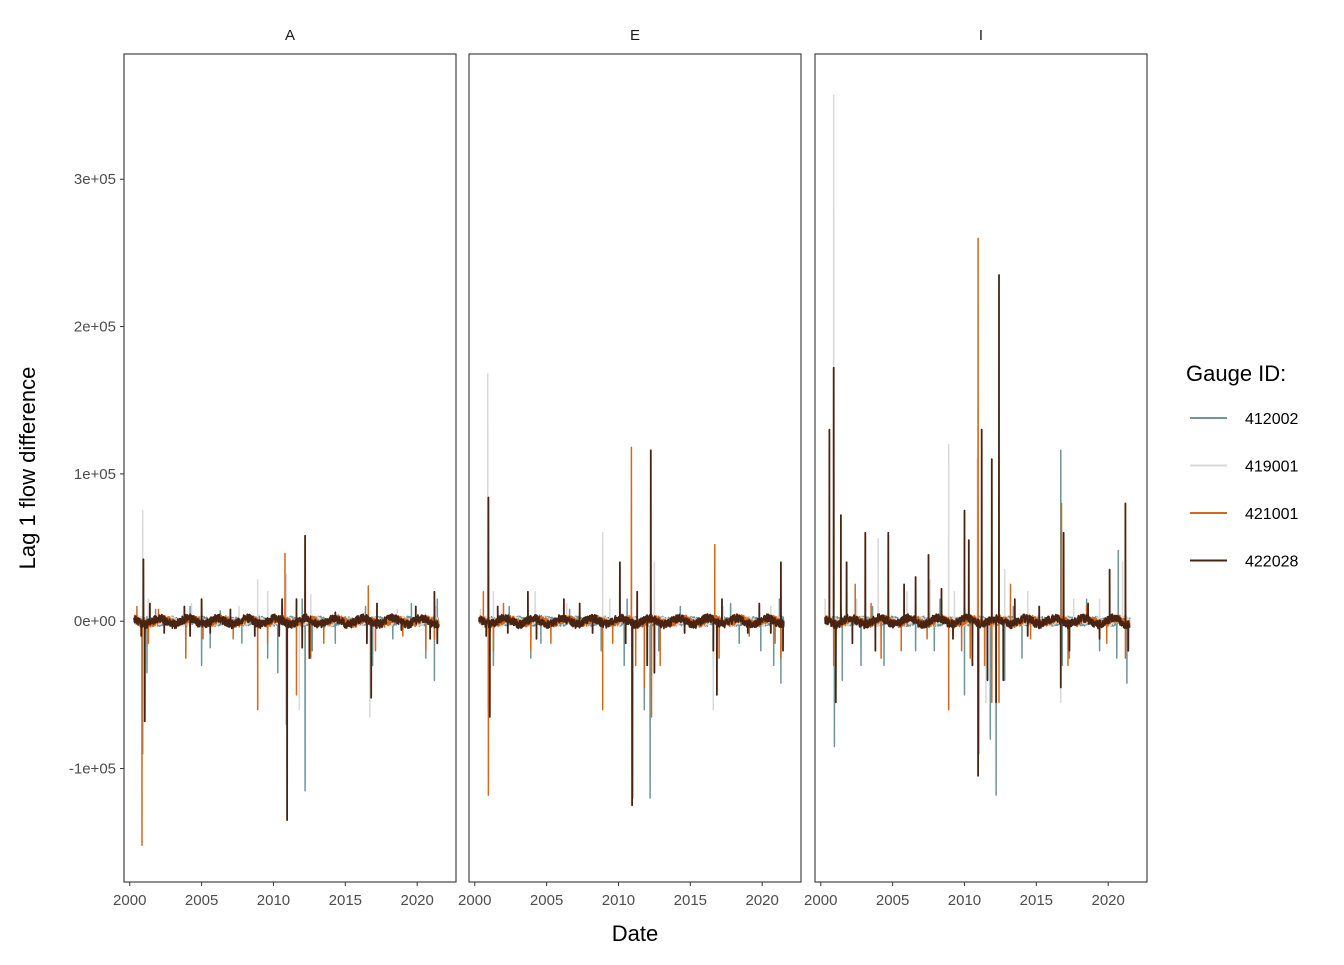 This screenshot has height=965, width=1344. Describe the element at coordinates (95, 621) in the screenshot. I see `y-tick-label: 0e+00` at that location.